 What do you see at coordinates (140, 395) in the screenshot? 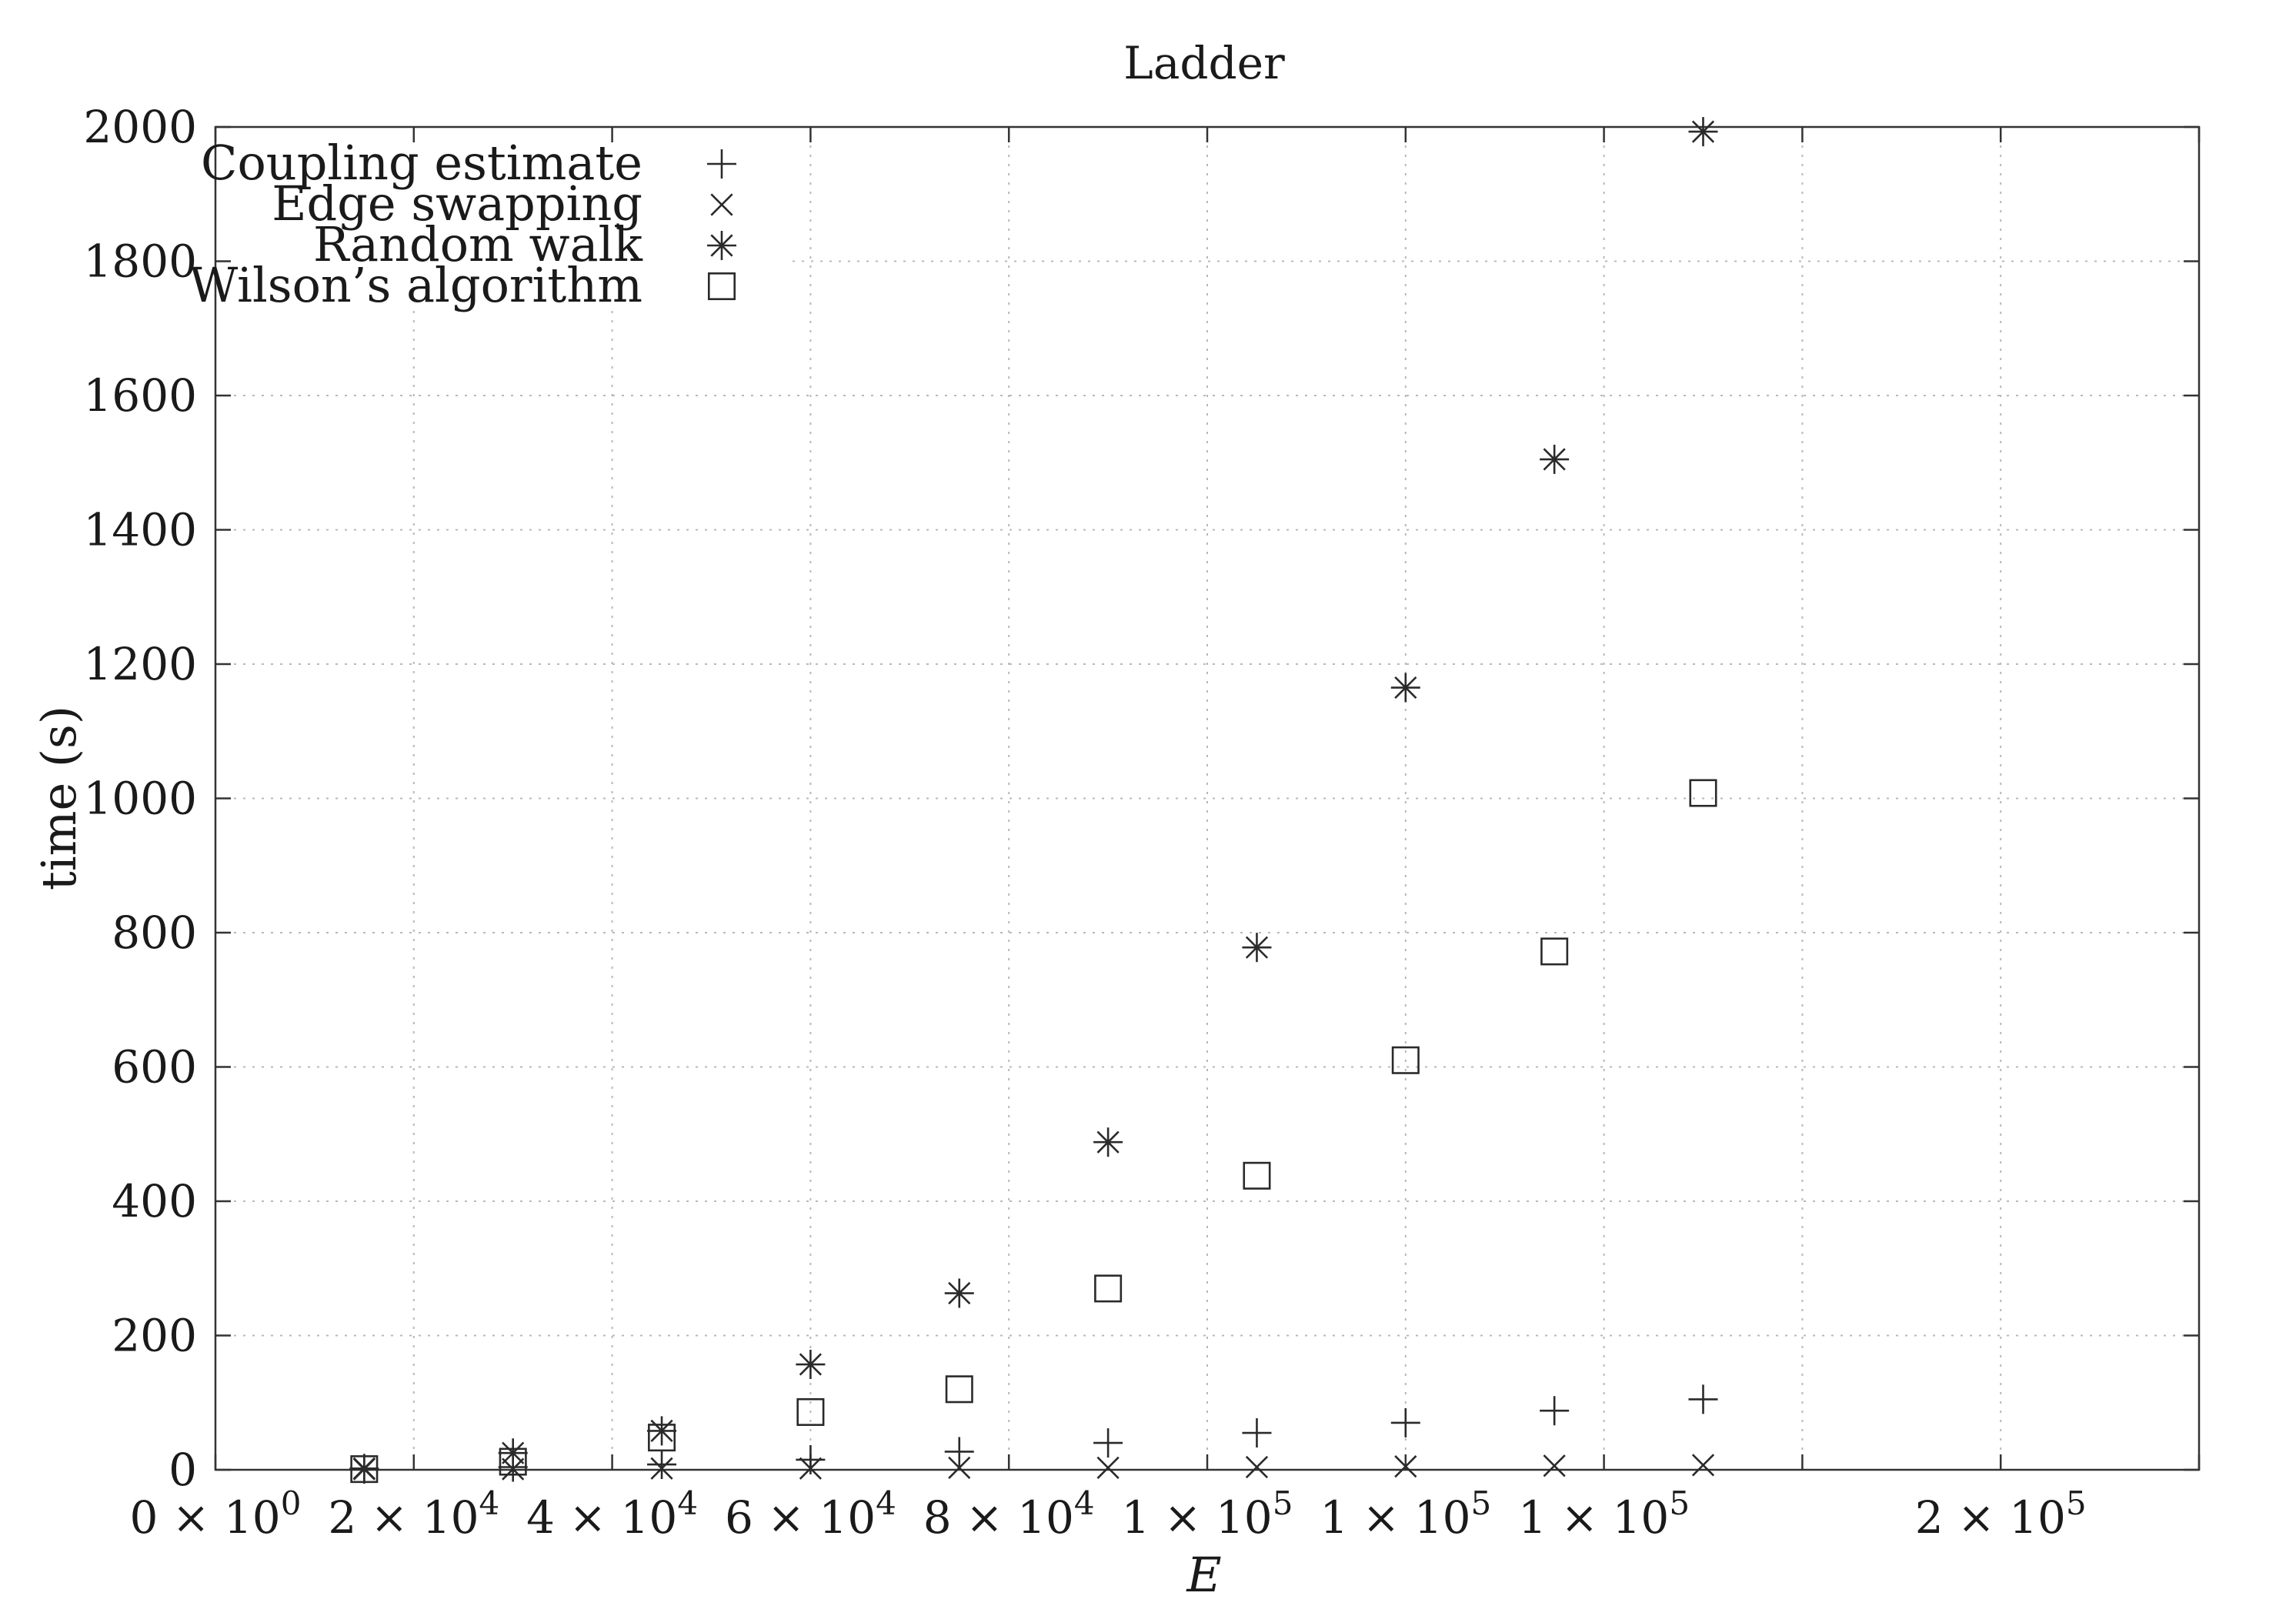
I see `y-tick-label: 1600` at bounding box center [140, 395].